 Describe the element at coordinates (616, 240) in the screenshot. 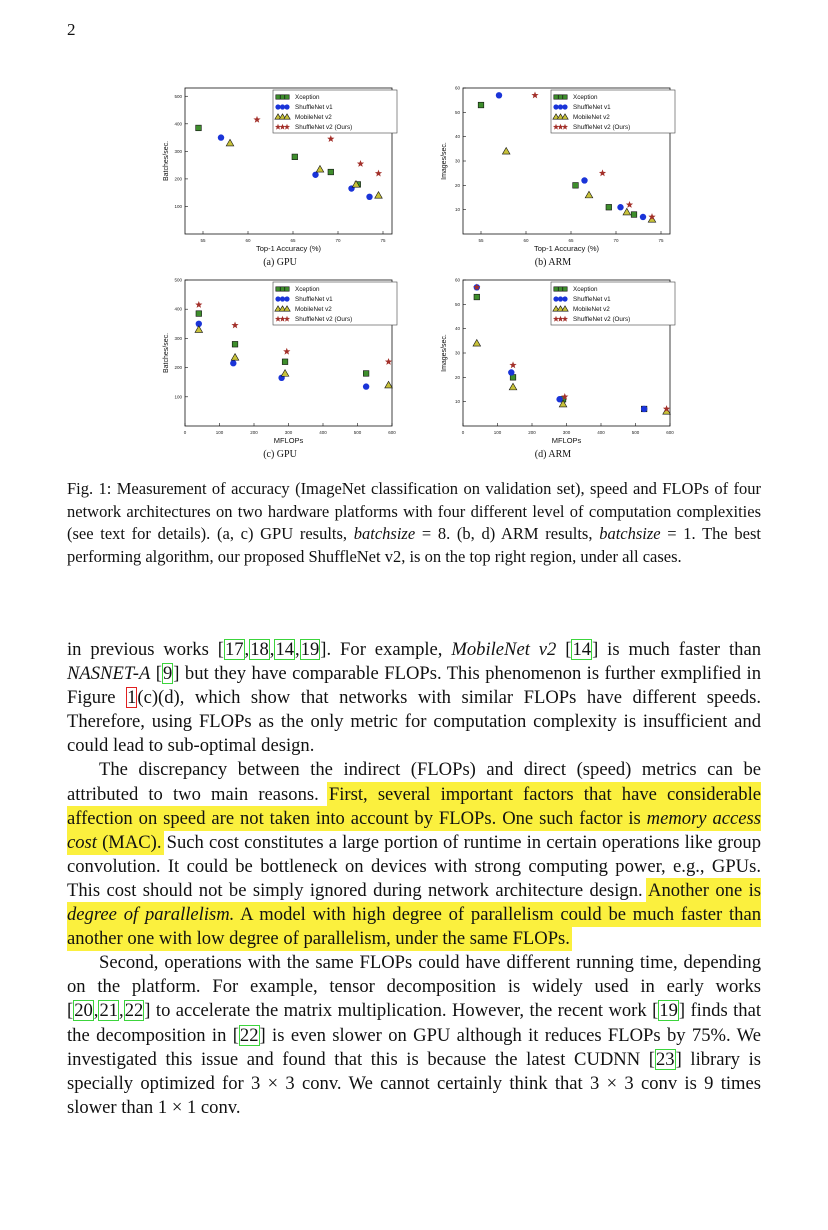

I see `x-tick-label: 70` at that location.